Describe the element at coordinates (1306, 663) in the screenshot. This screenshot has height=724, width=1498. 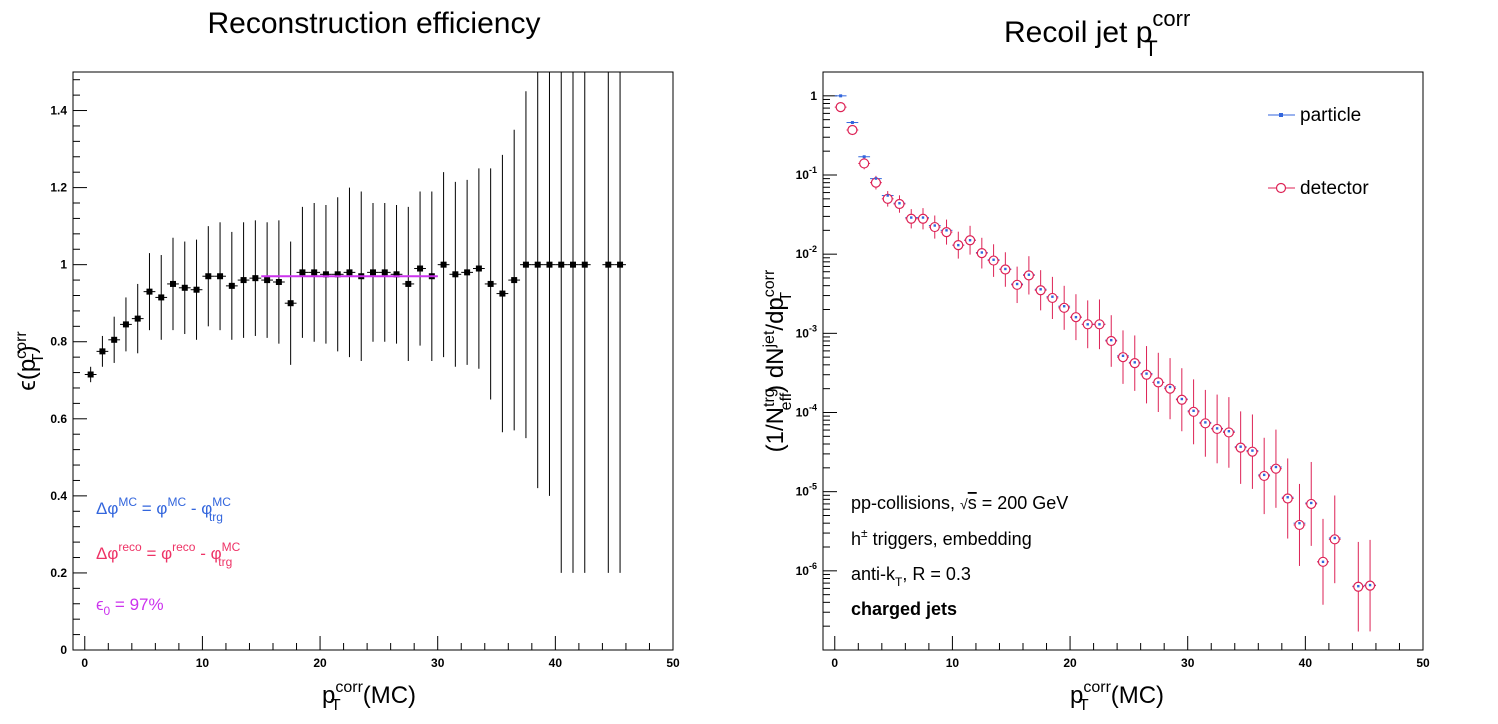
I see `x-tick-label: 40` at that location.